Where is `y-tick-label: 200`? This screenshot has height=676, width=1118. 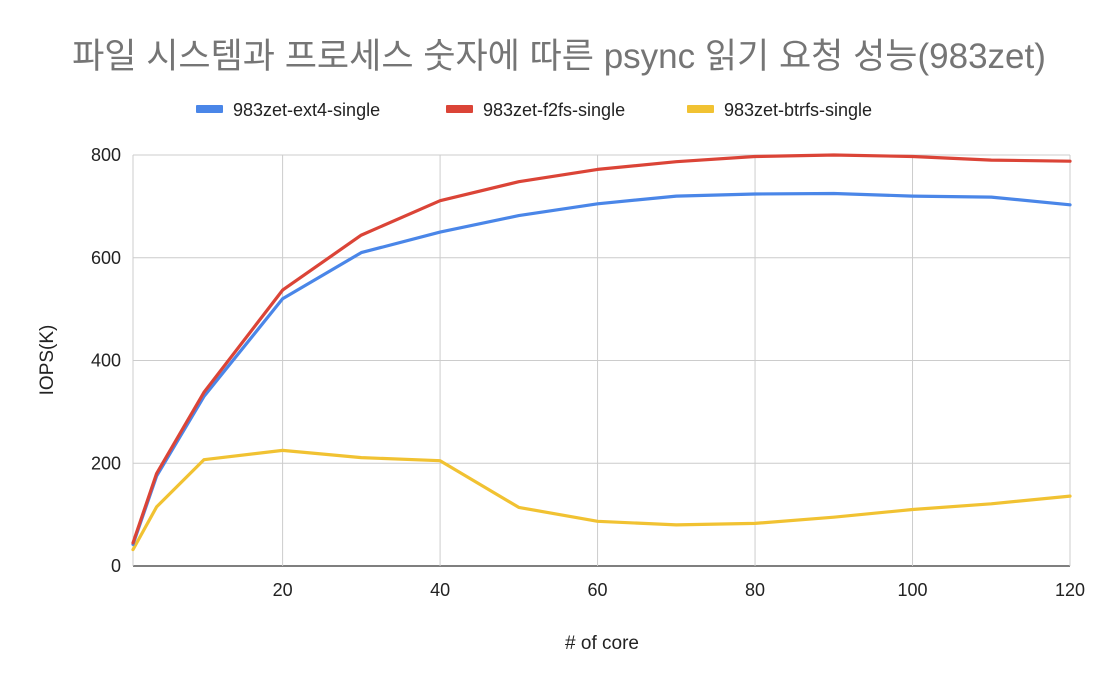 y-tick-label: 200 is located at coordinates (106, 463).